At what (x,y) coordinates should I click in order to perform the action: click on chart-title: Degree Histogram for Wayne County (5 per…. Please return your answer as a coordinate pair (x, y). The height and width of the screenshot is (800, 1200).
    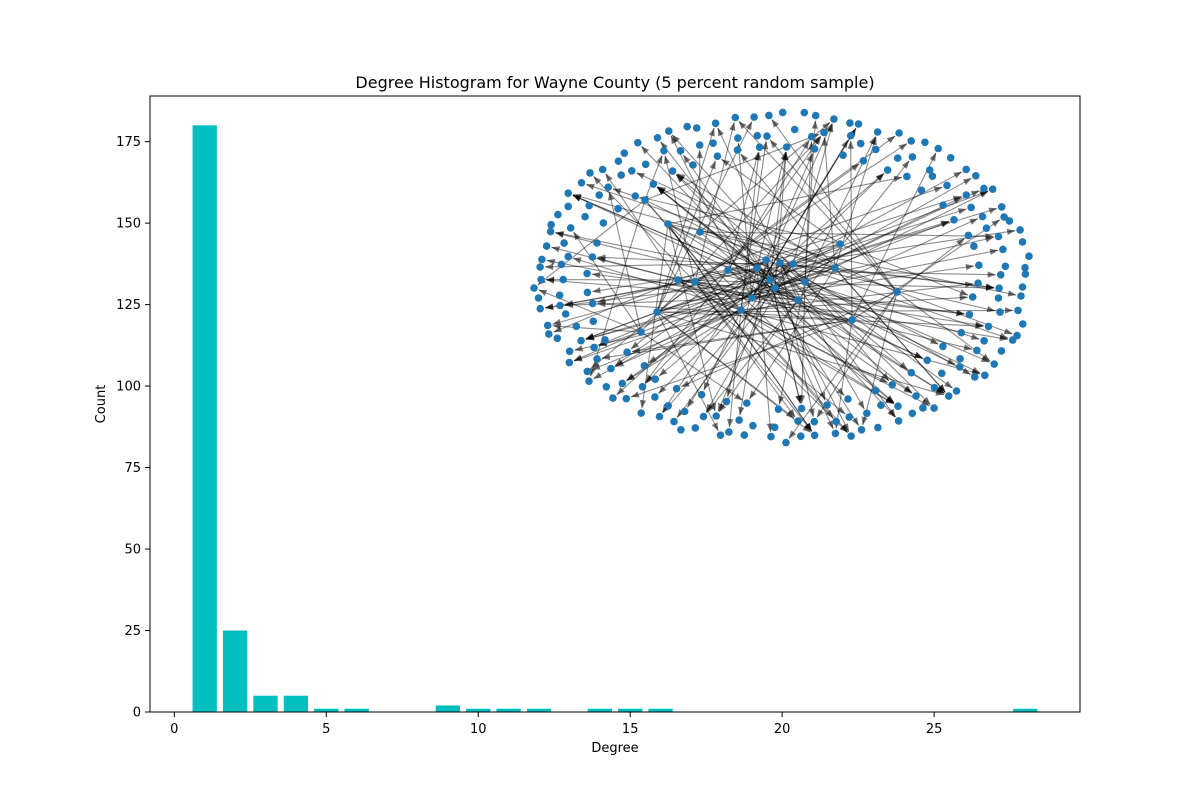
    Looking at the image, I should click on (614, 82).